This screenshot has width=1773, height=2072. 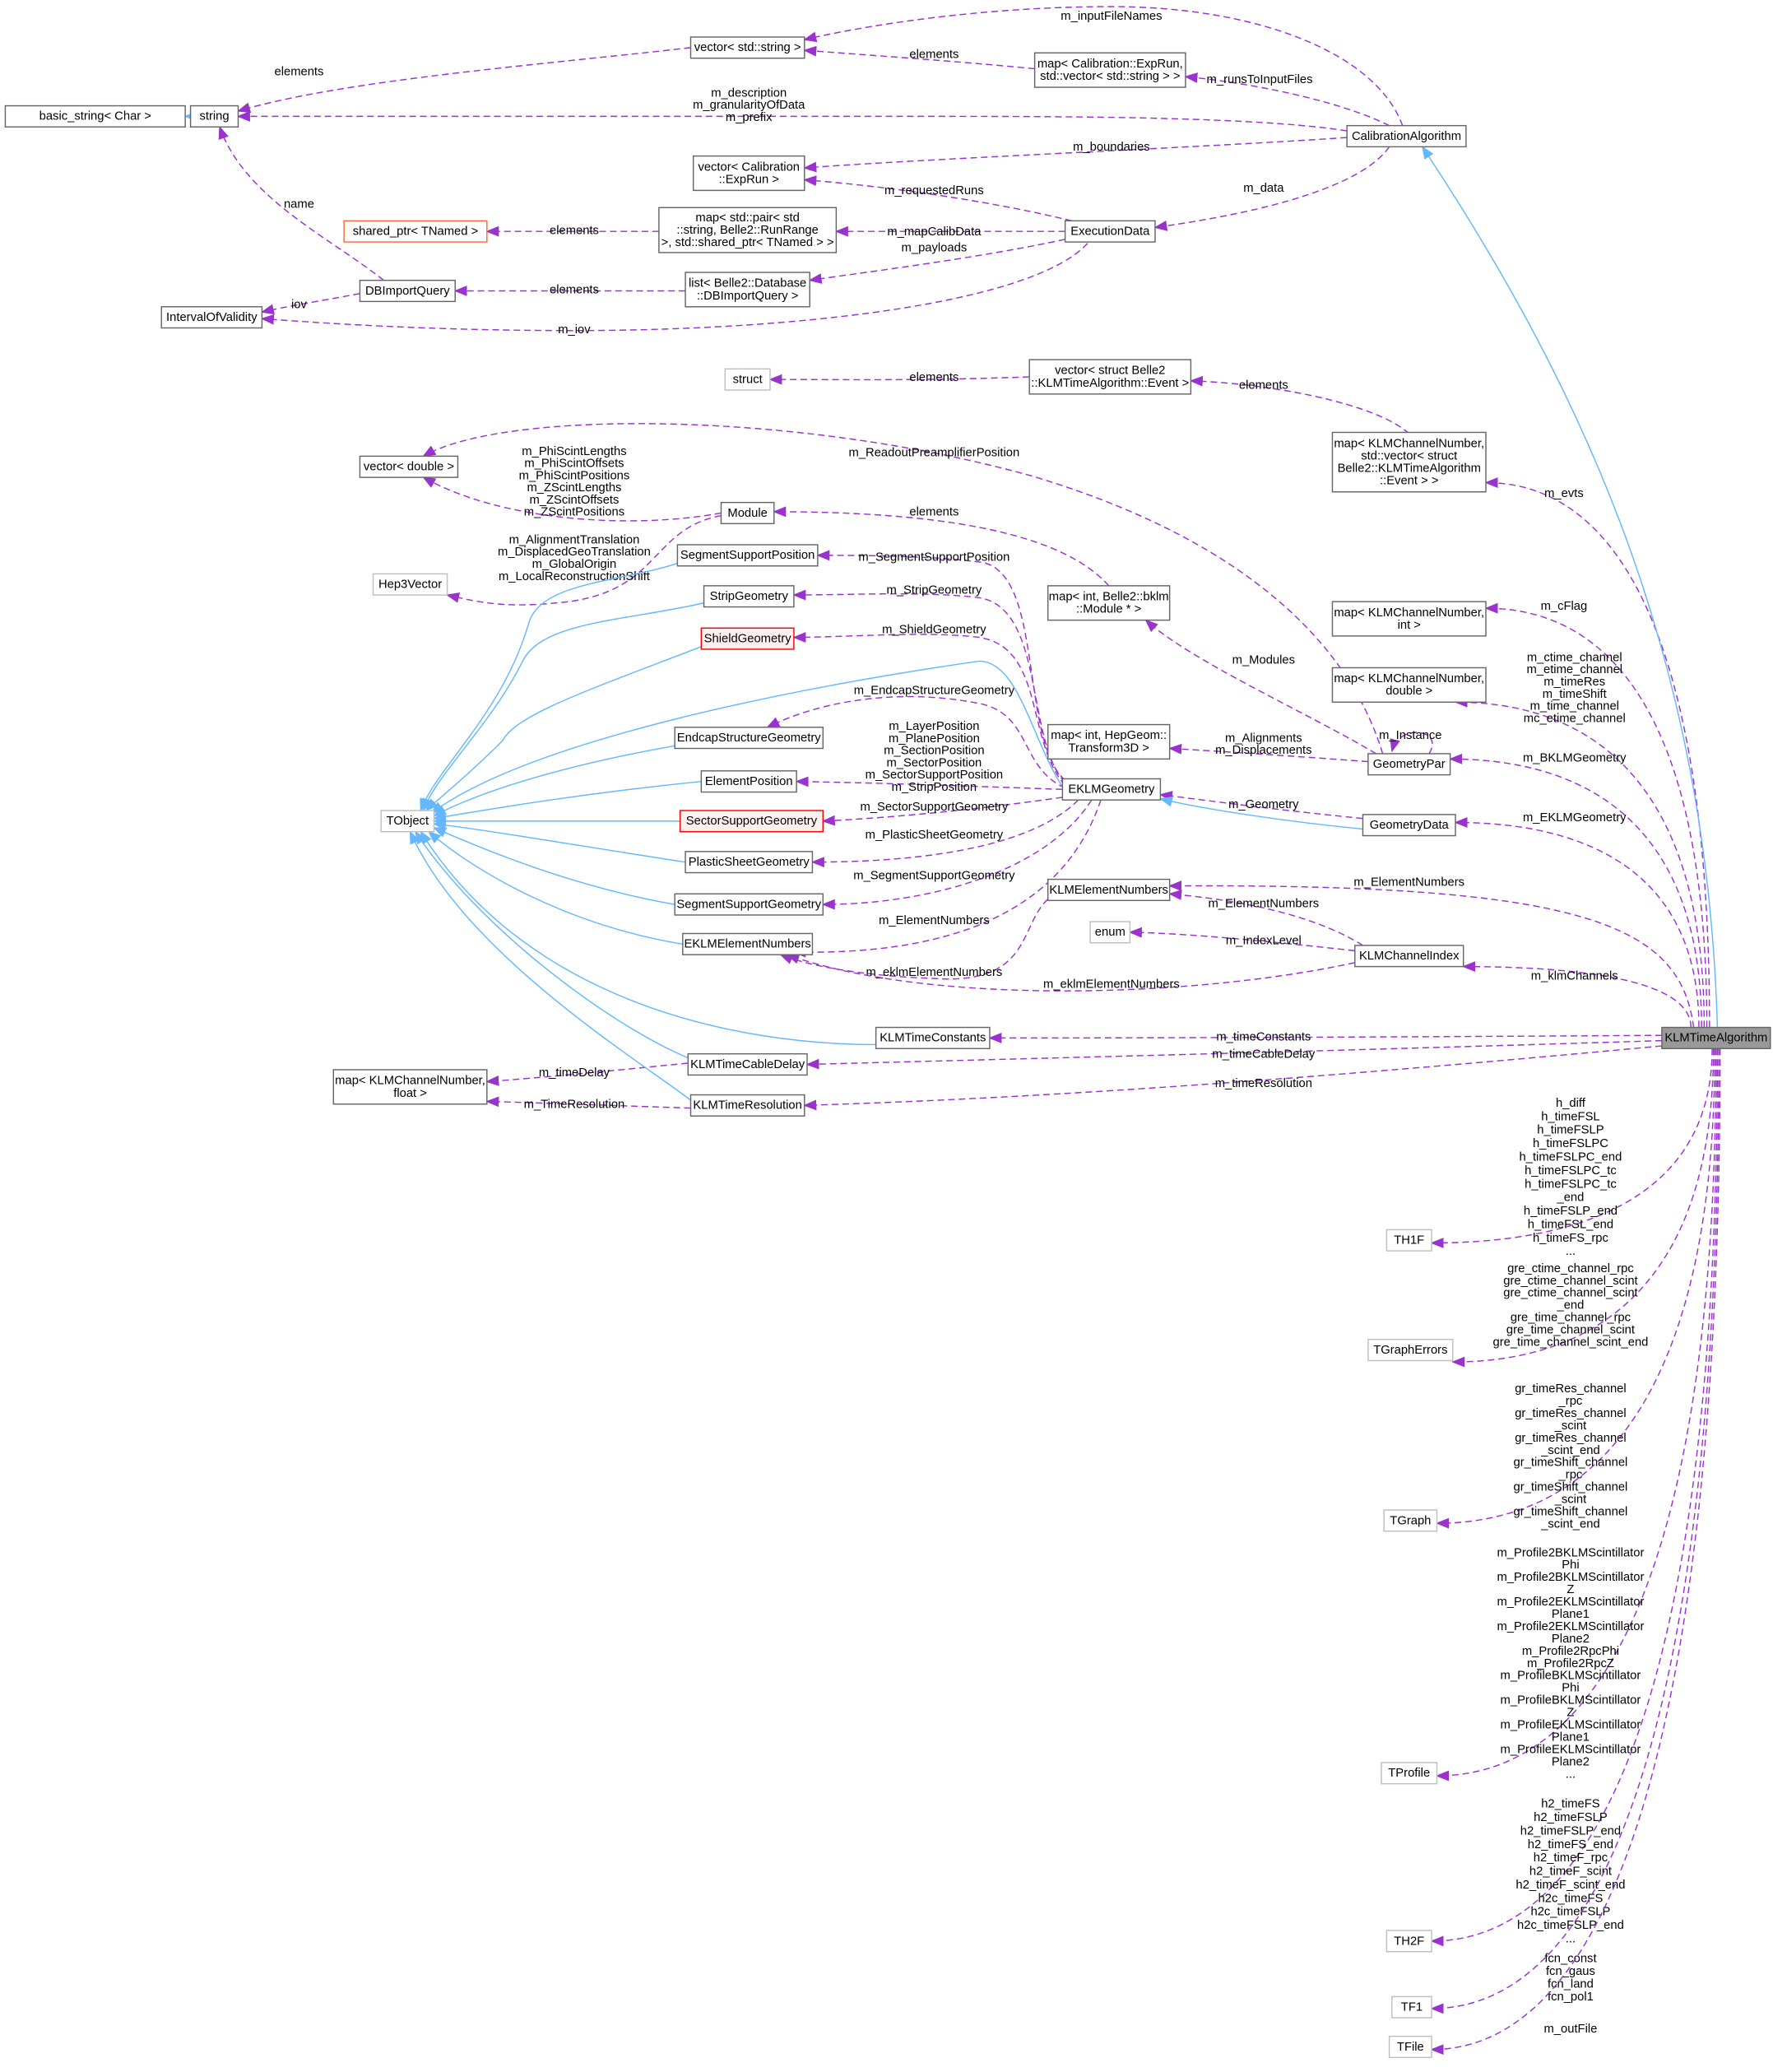 I want to click on class-node-IntervalOfValidity: IntervalOfValidity, so click(x=211, y=317).